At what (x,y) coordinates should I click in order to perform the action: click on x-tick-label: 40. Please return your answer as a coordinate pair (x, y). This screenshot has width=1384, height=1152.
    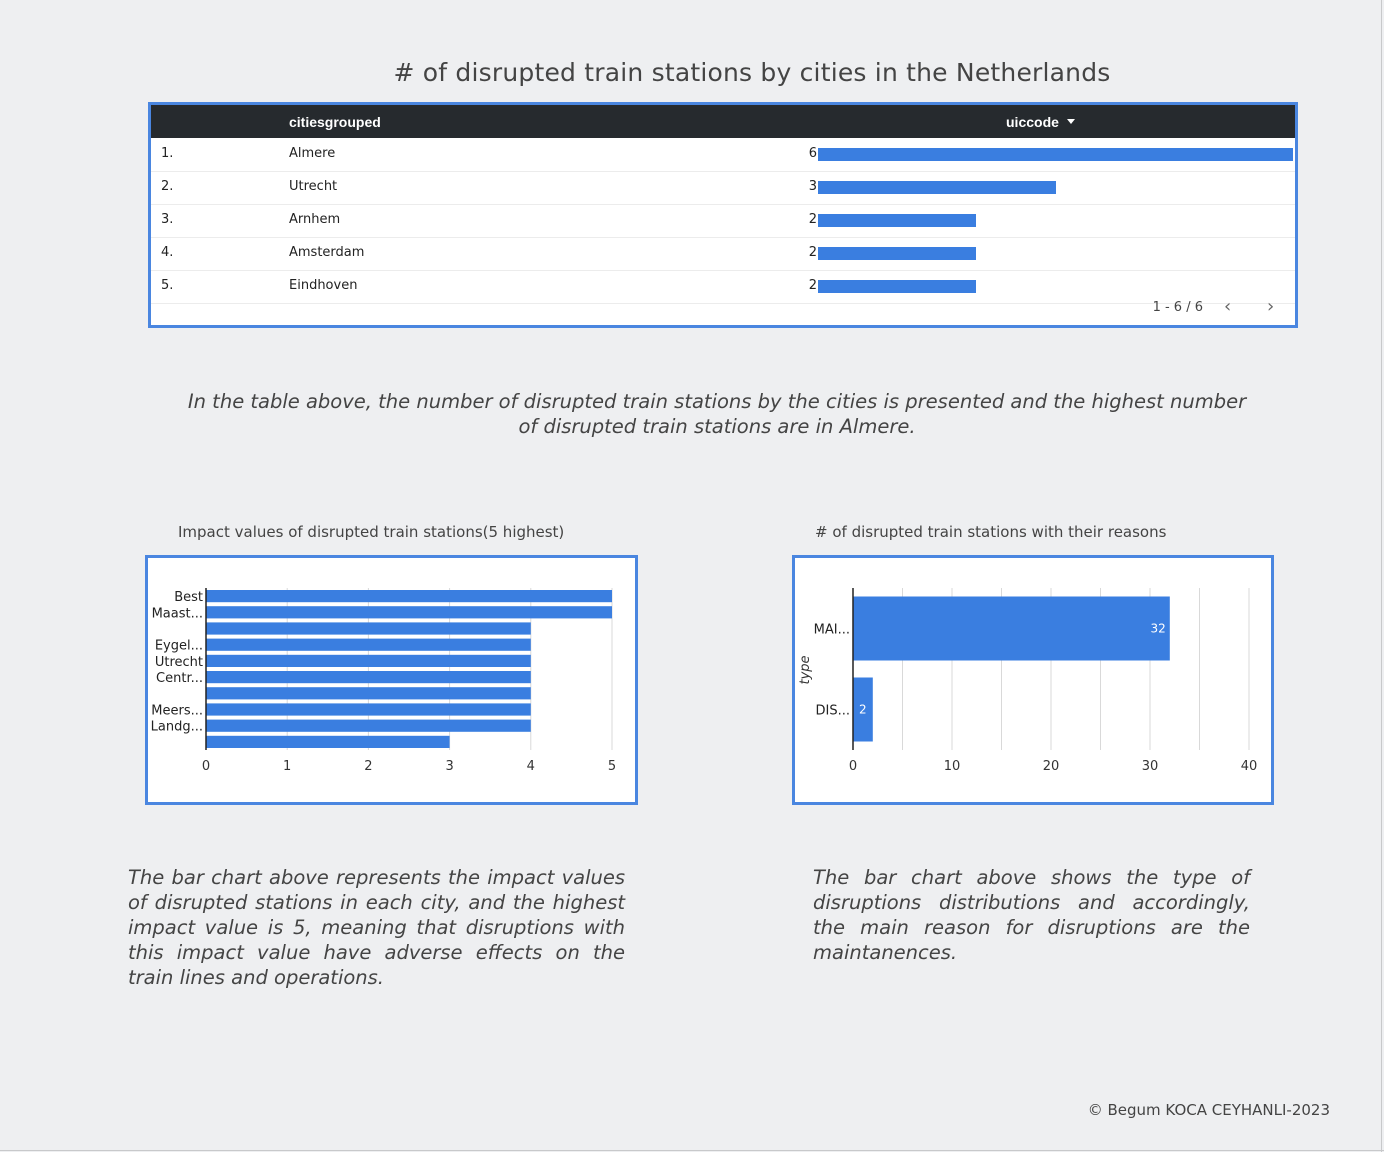
    Looking at the image, I should click on (1249, 766).